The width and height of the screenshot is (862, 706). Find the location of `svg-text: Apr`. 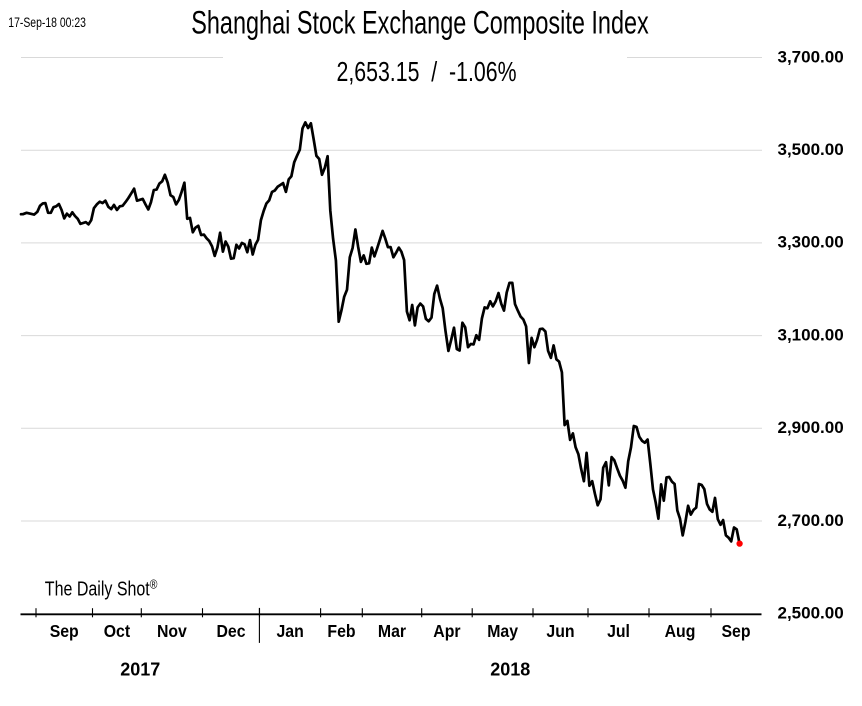

svg-text: Apr is located at coordinates (447, 631).